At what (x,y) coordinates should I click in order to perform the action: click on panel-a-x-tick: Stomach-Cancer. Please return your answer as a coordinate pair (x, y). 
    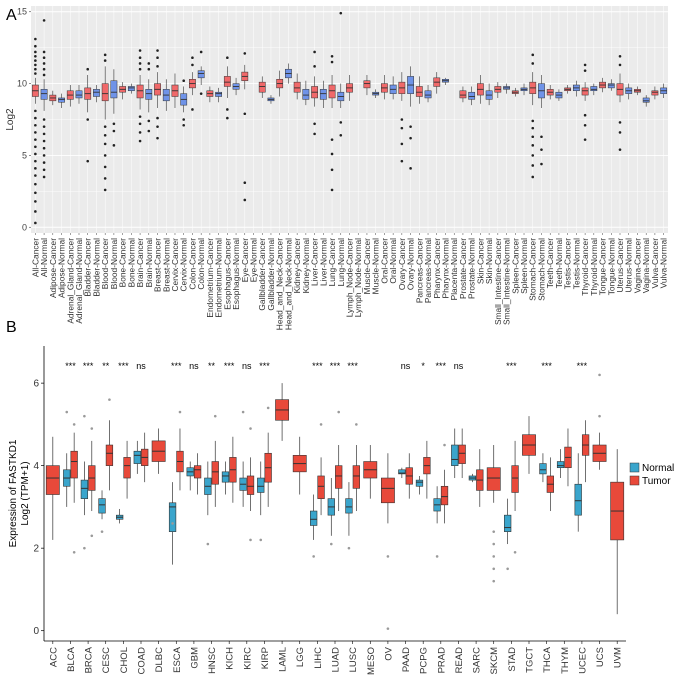
    Looking at the image, I should click on (533, 269).